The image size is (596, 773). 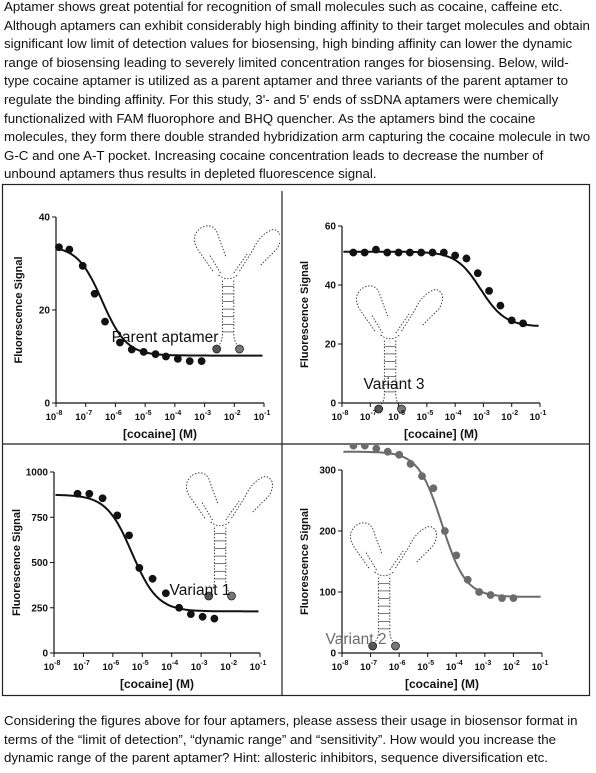 What do you see at coordinates (165, 337) in the screenshot?
I see `chart-title: Parent aptamer` at bounding box center [165, 337].